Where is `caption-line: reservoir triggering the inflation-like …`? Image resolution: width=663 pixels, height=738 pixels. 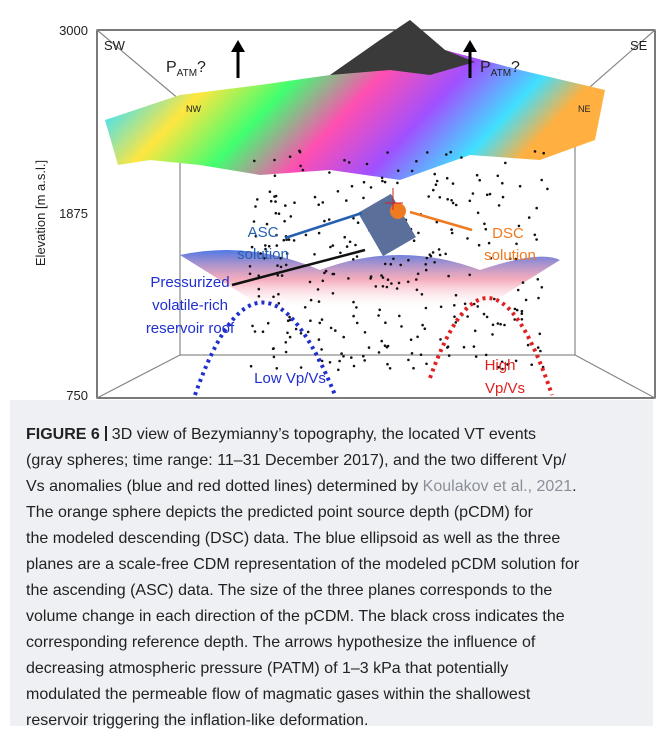
caption-line: reservoir triggering the inflation-like … is located at coordinates (339, 721).